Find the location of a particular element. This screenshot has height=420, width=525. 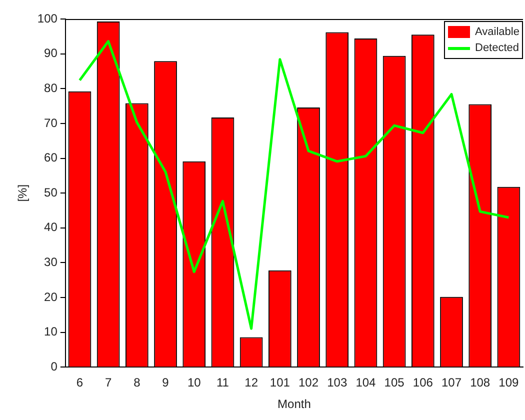

y-tick-label: 60 is located at coordinates (51, 157).